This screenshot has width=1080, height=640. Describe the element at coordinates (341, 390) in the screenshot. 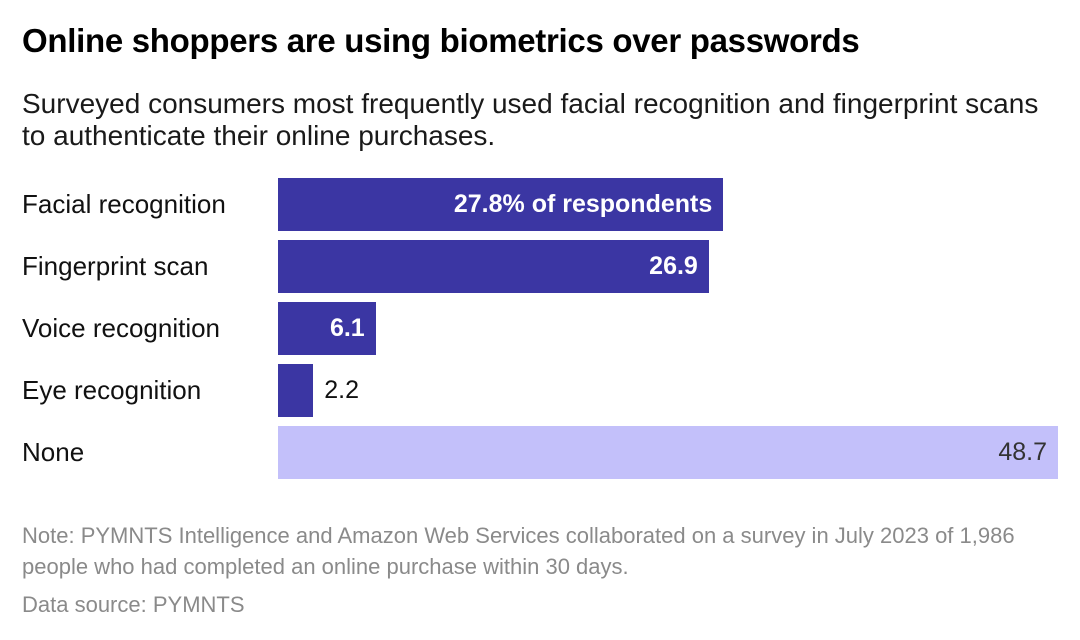

I see `data-label: 2.2` at that location.